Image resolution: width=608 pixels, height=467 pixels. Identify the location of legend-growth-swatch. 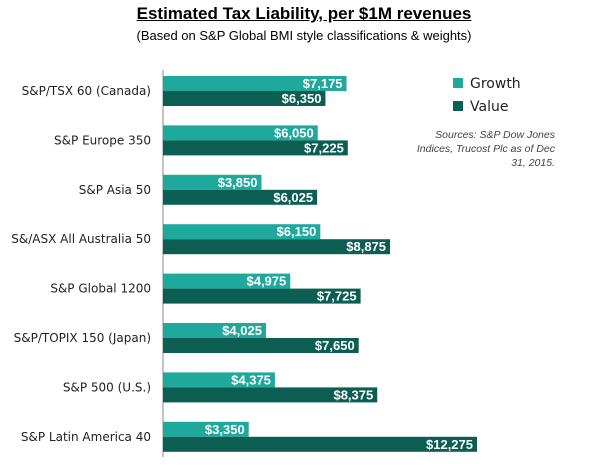
(458, 83).